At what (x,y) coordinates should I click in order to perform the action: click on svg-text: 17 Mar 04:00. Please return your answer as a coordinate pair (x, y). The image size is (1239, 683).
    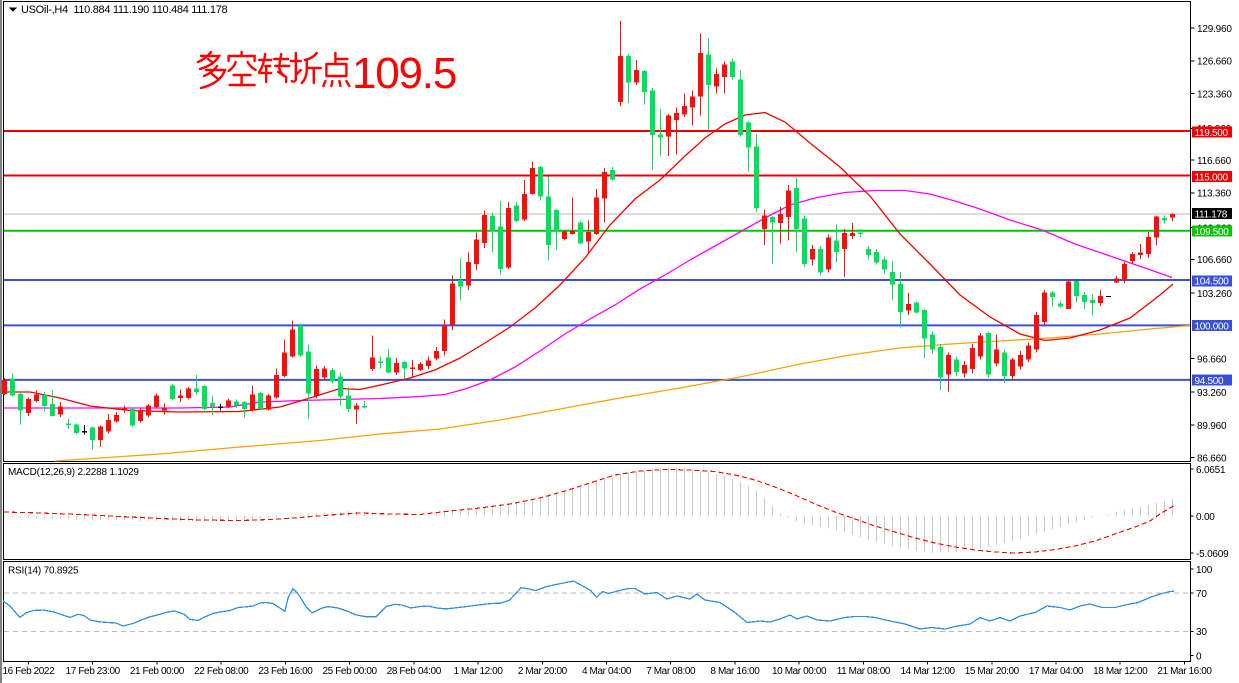
    Looking at the image, I should click on (1056, 671).